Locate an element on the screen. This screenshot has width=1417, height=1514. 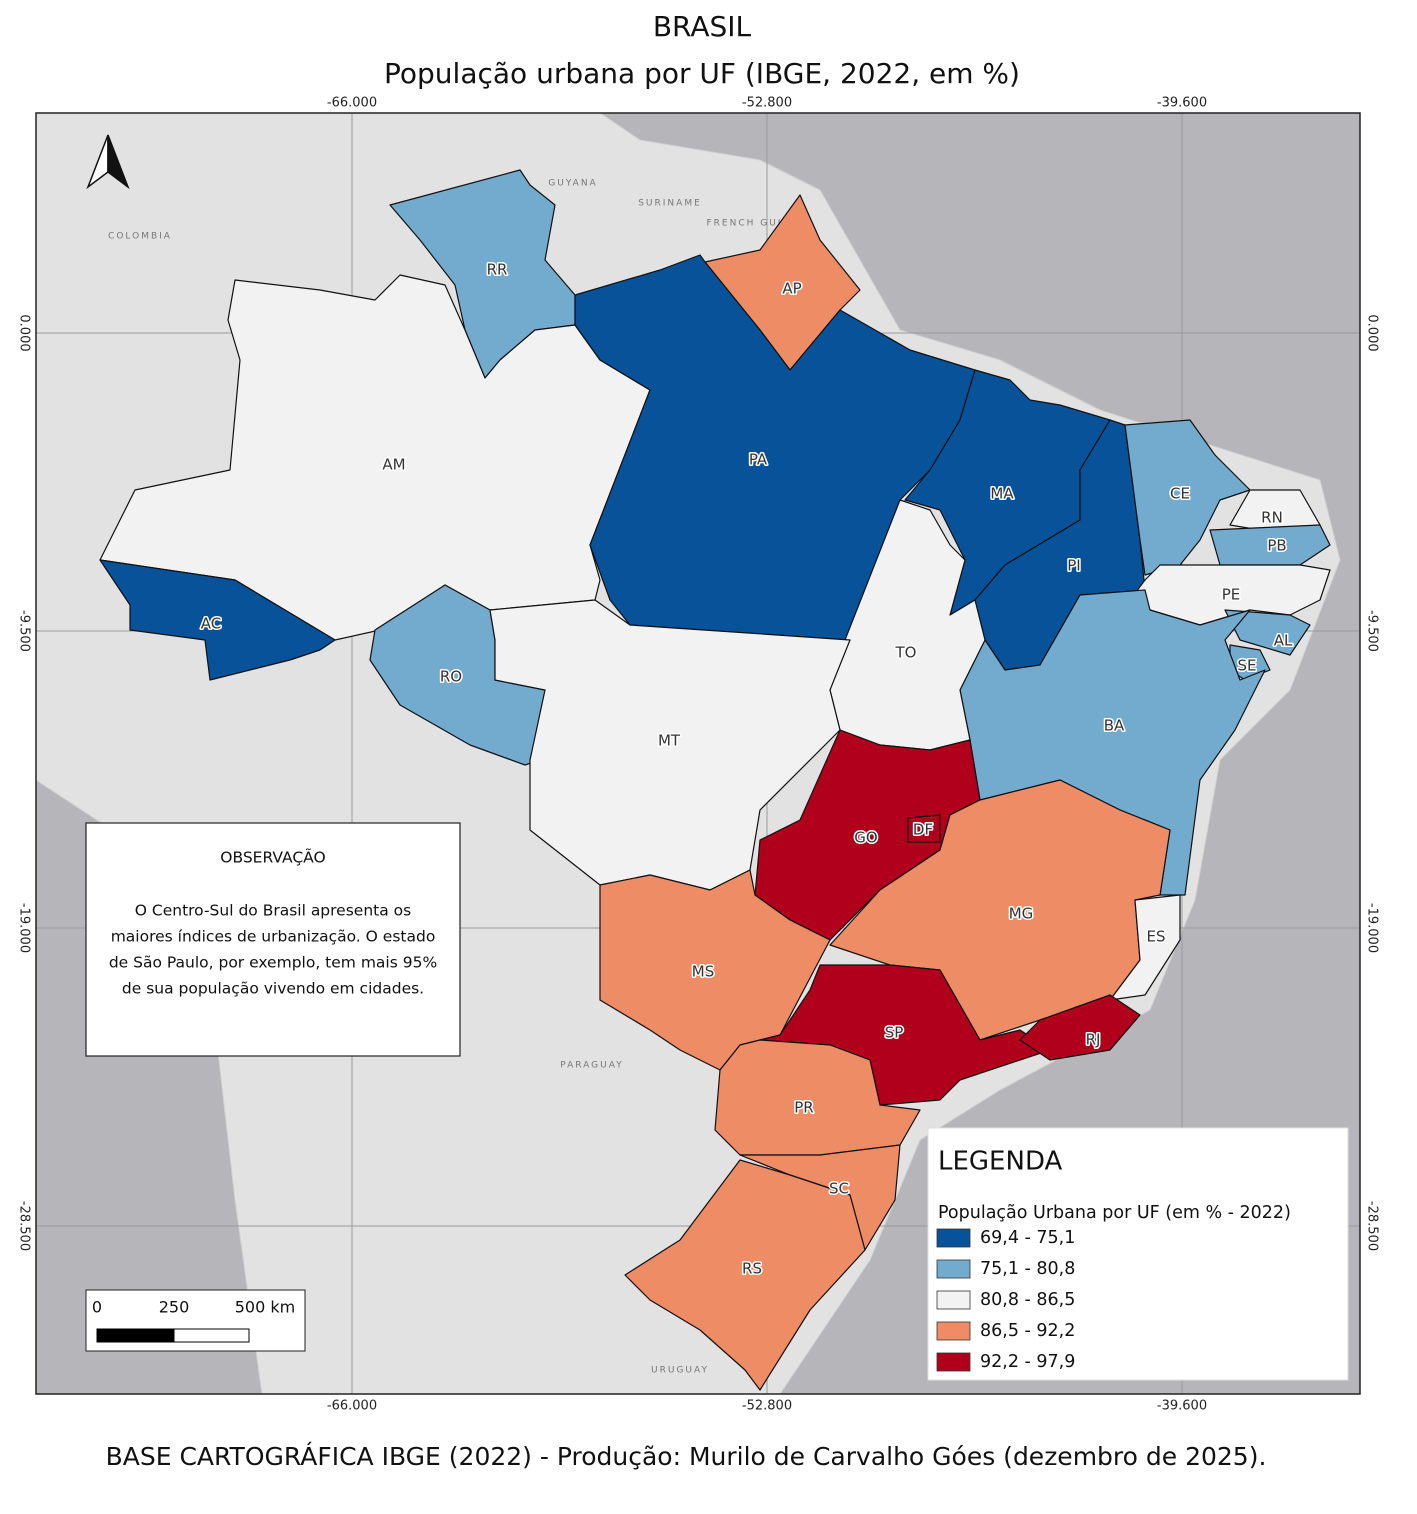
state-label: PA is located at coordinates (758, 460).